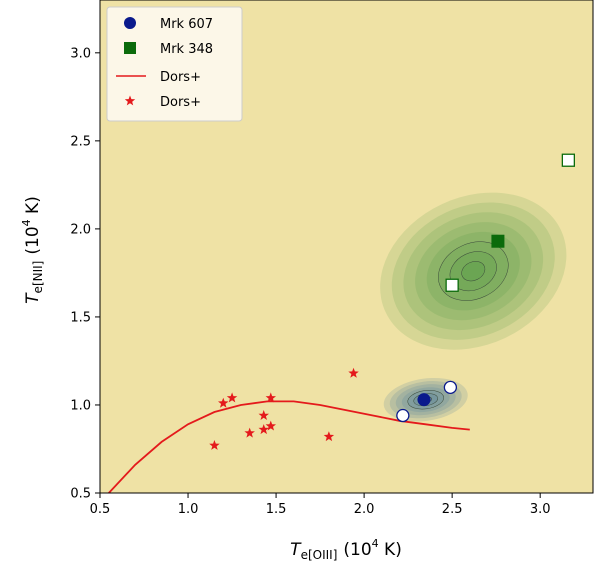 This screenshot has width=598, height=567. I want to click on legend-label-dors-line: Dors+, so click(180, 77).